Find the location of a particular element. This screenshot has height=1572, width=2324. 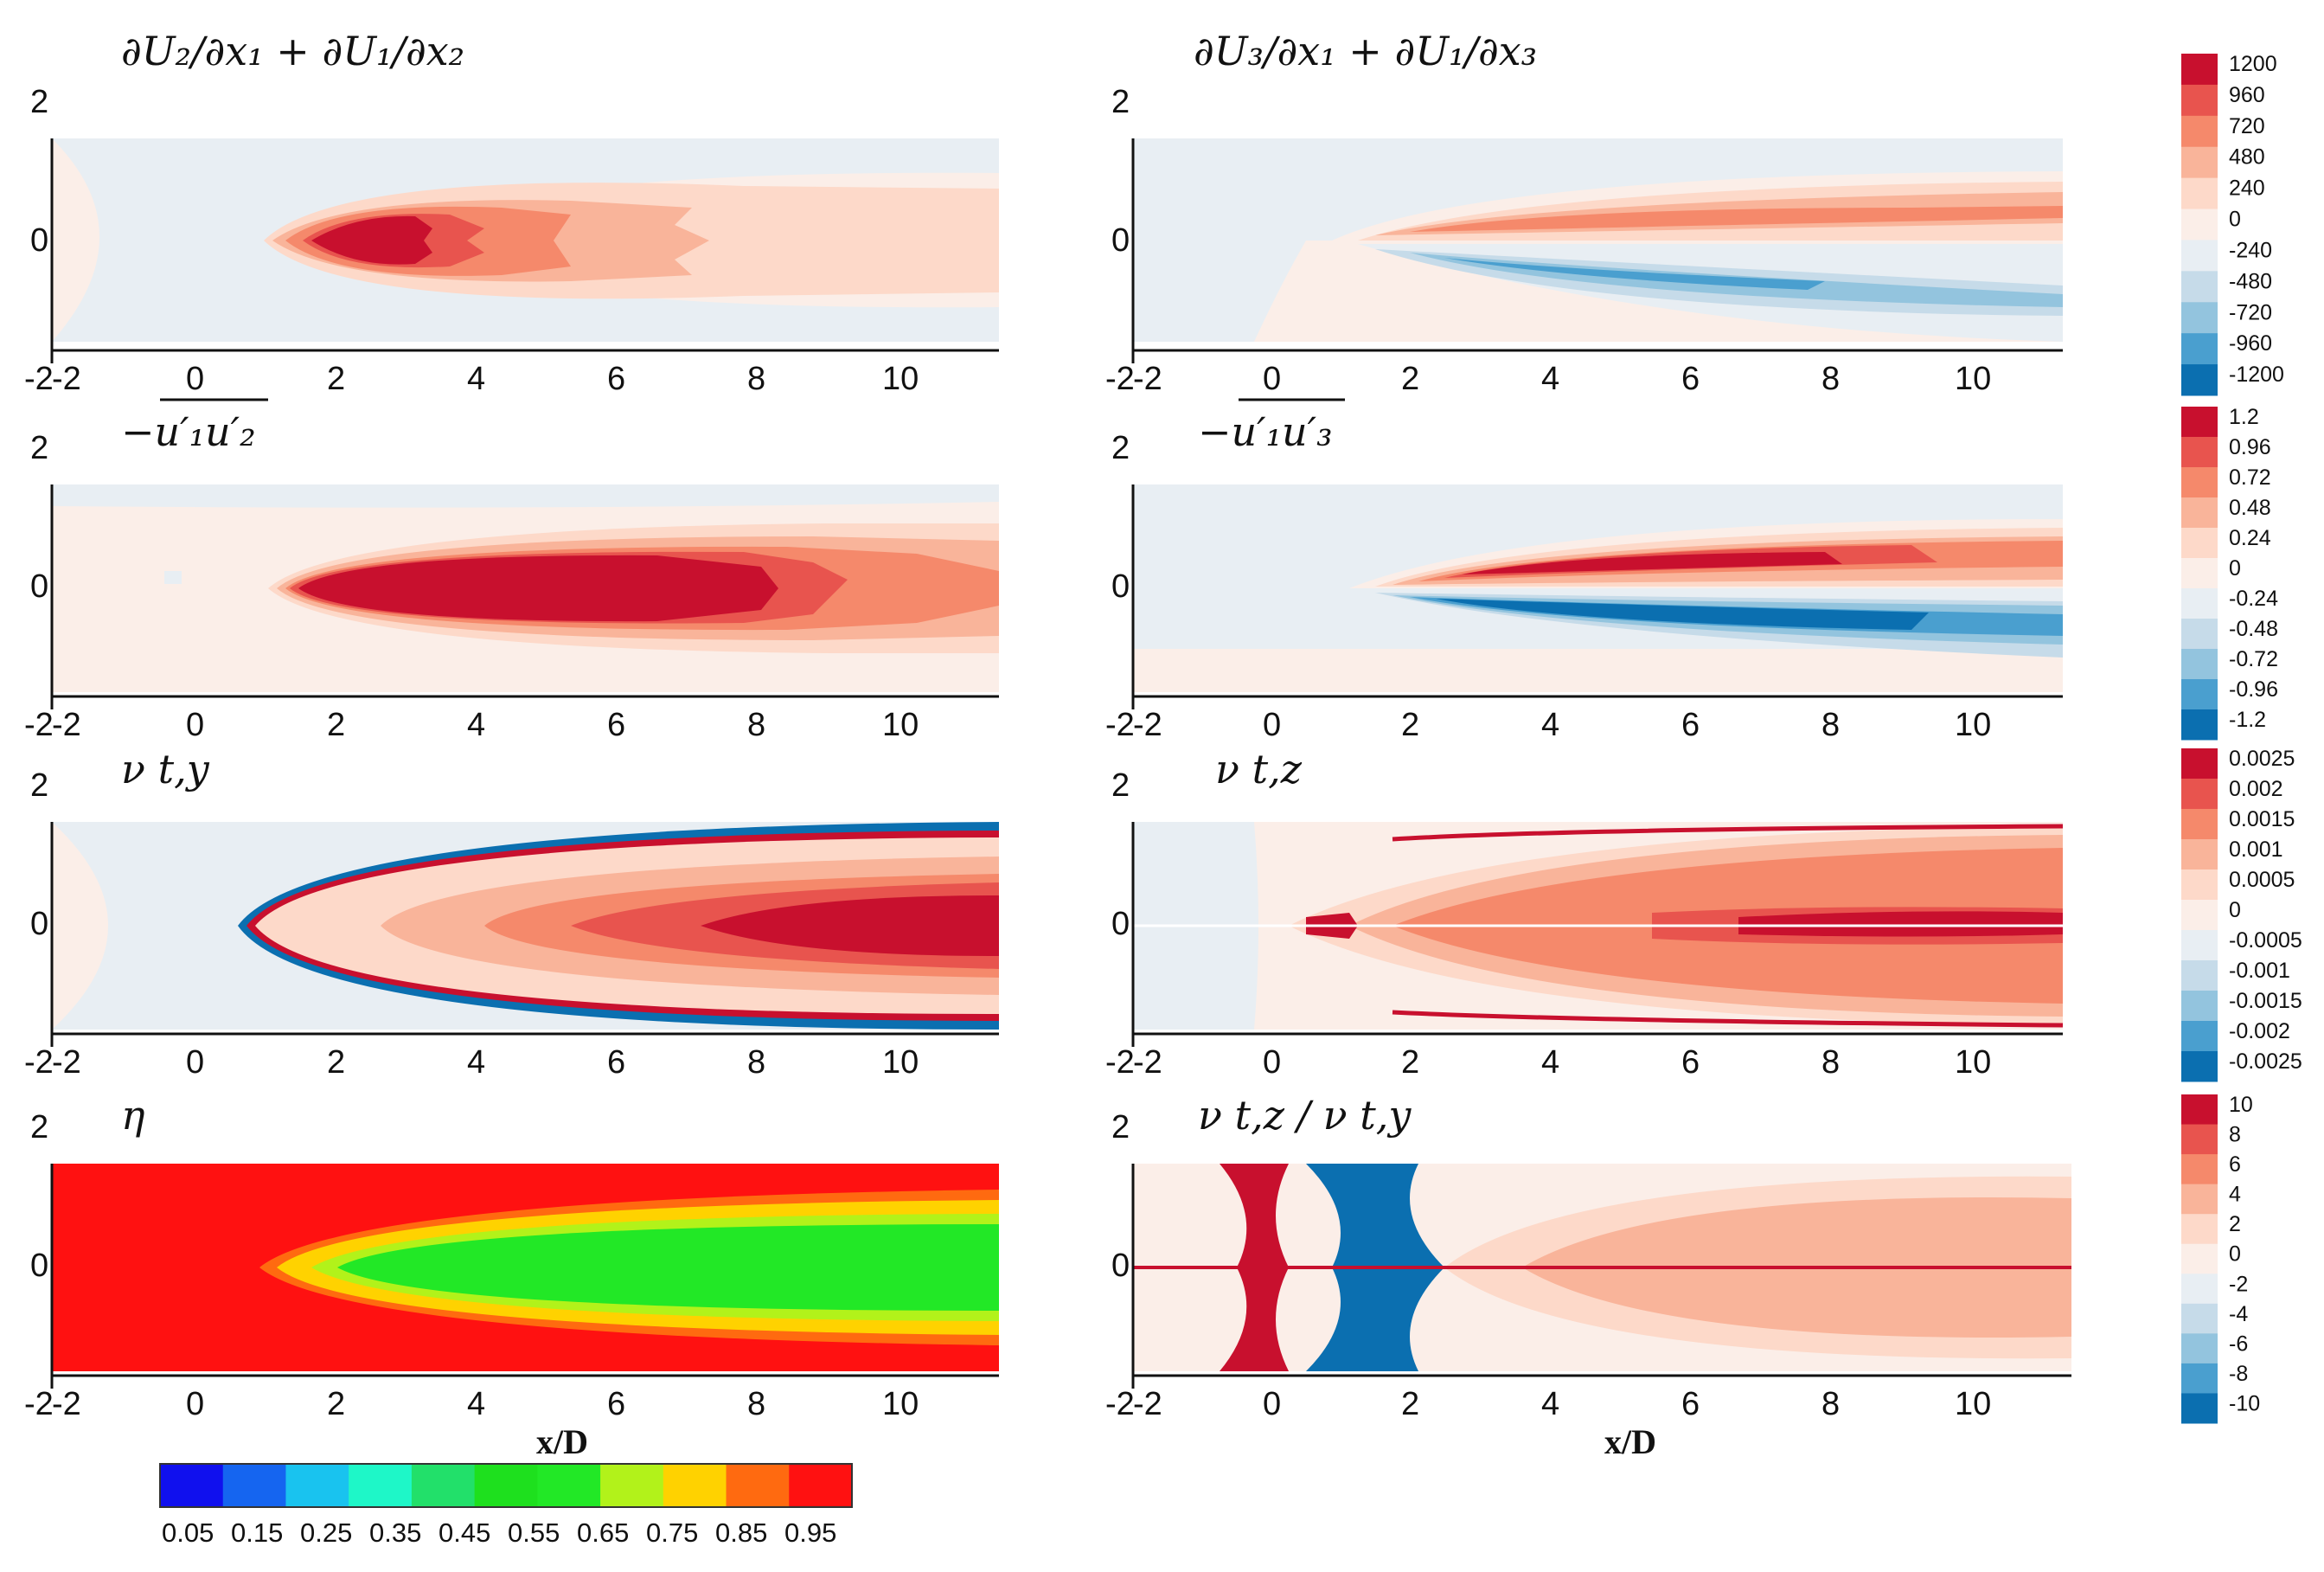

panel-8-field is located at coordinates (1602, 1268).